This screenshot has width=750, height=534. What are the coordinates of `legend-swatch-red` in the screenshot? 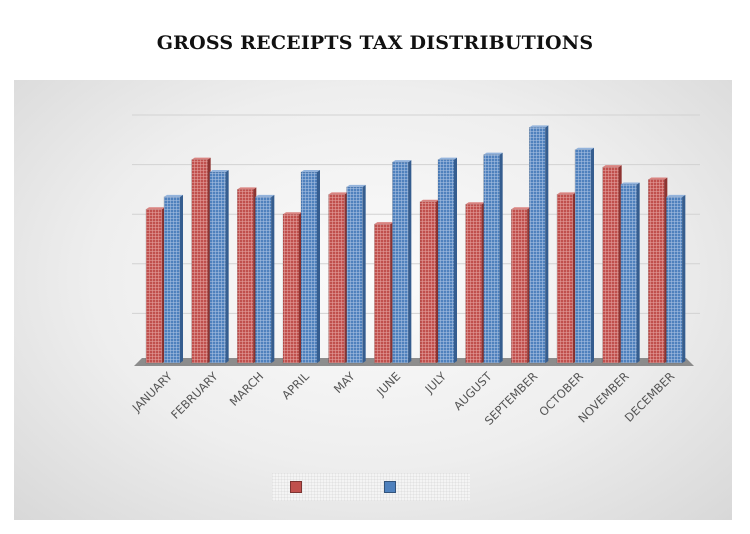 It's located at (296, 487).